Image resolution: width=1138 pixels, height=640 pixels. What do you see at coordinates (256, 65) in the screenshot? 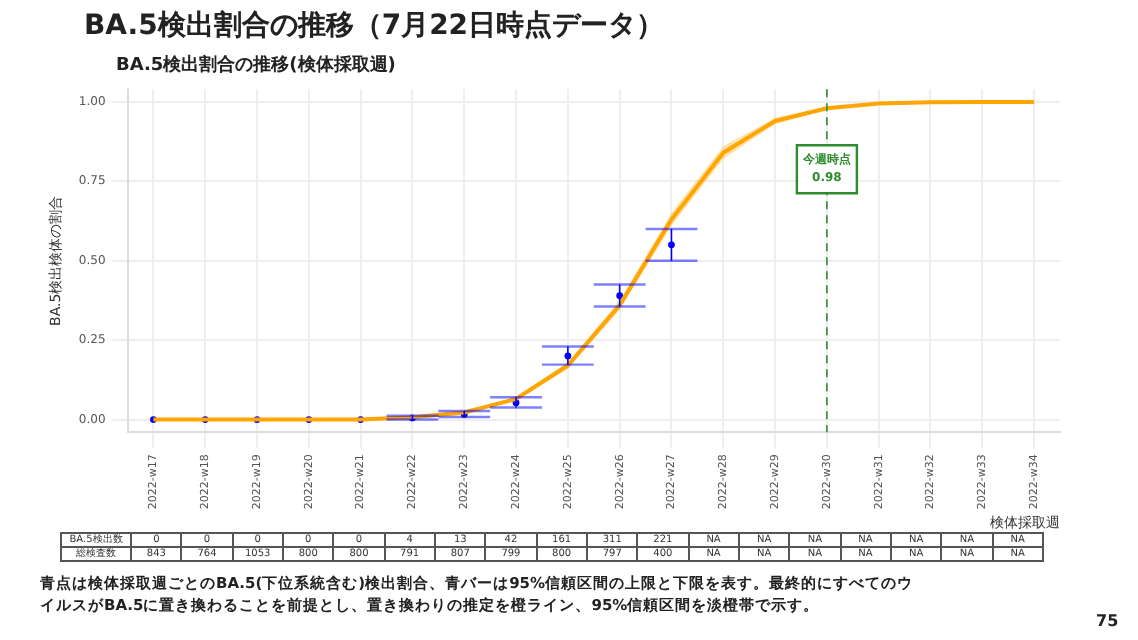
I see `chart-subtitle: BA.5検出割合の推移(検体採取週)` at bounding box center [256, 65].